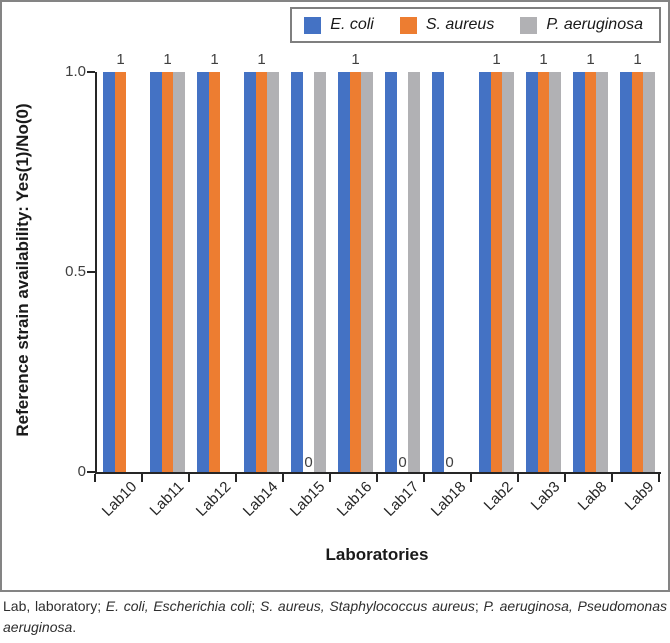 This screenshot has width=670, height=643. I want to click on bar-group-lab11: 1, so click(167, 262).